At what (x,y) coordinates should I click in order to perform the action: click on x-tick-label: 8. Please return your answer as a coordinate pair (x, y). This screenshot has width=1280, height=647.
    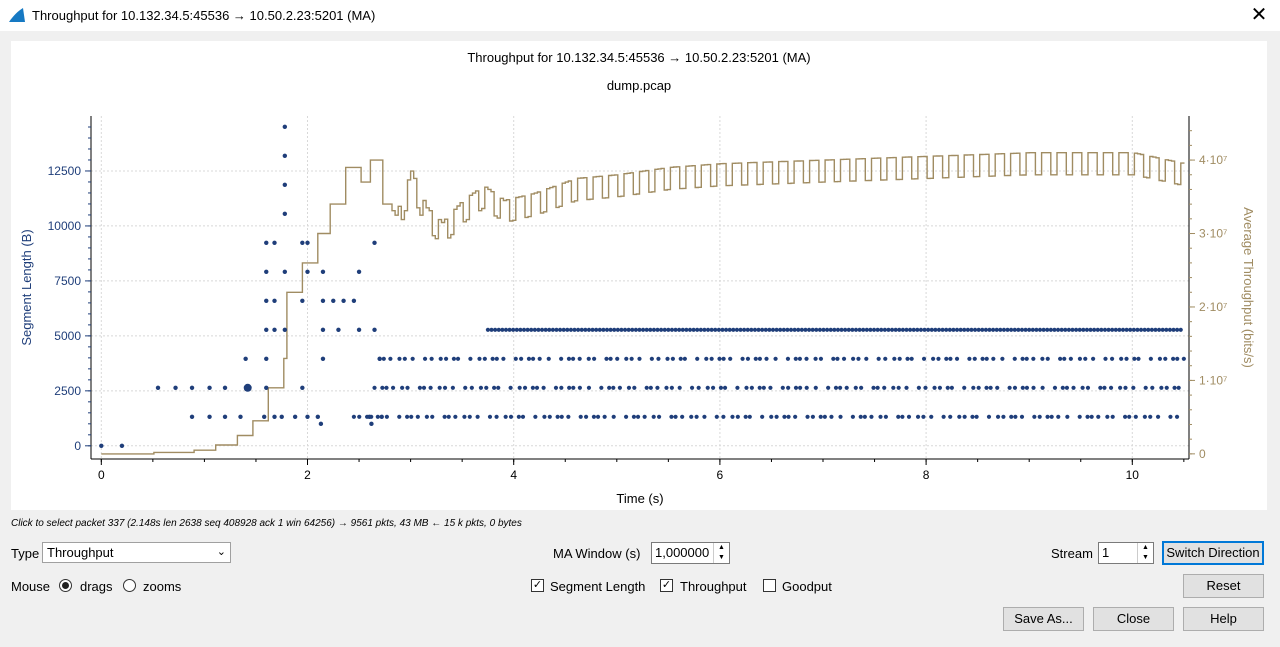
    Looking at the image, I should click on (926, 475).